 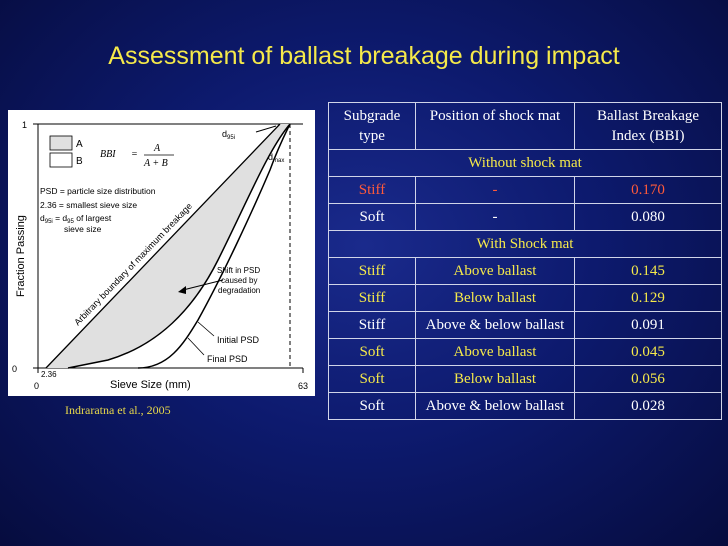 What do you see at coordinates (303, 386) in the screenshot?
I see `x-tick-right: 63` at bounding box center [303, 386].